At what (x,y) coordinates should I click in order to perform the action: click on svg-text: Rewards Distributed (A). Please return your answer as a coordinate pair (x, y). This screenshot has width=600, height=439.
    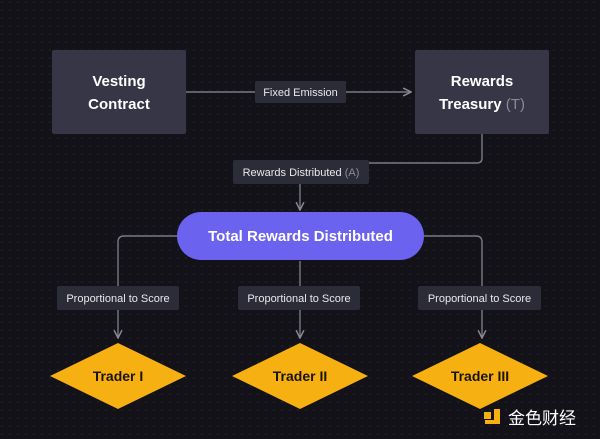
    Looking at the image, I should click on (301, 173).